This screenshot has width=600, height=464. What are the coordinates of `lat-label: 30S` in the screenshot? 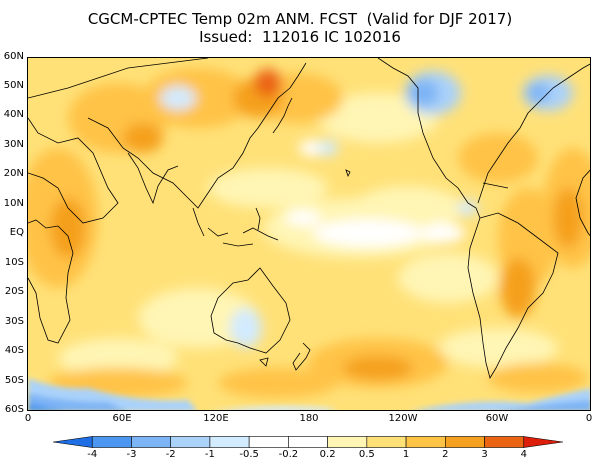 It's located at (14, 321).